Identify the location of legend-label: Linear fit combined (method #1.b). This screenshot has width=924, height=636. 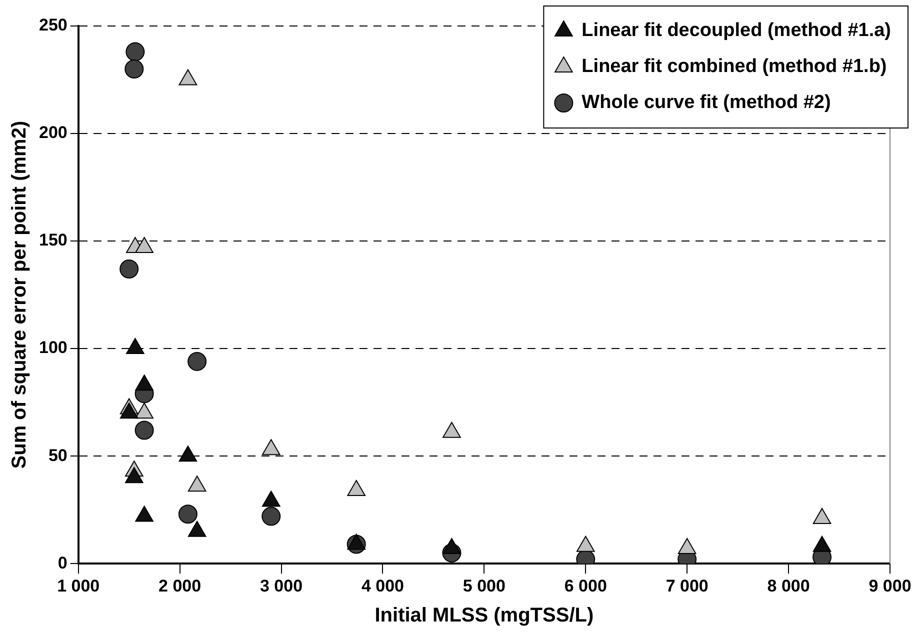
(734, 67).